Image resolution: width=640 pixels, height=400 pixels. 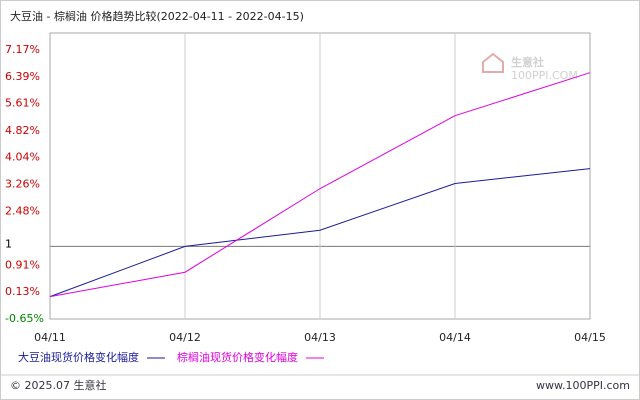 I want to click on legend-label: 棕榈油现货价格变化幅度, so click(x=237, y=357).